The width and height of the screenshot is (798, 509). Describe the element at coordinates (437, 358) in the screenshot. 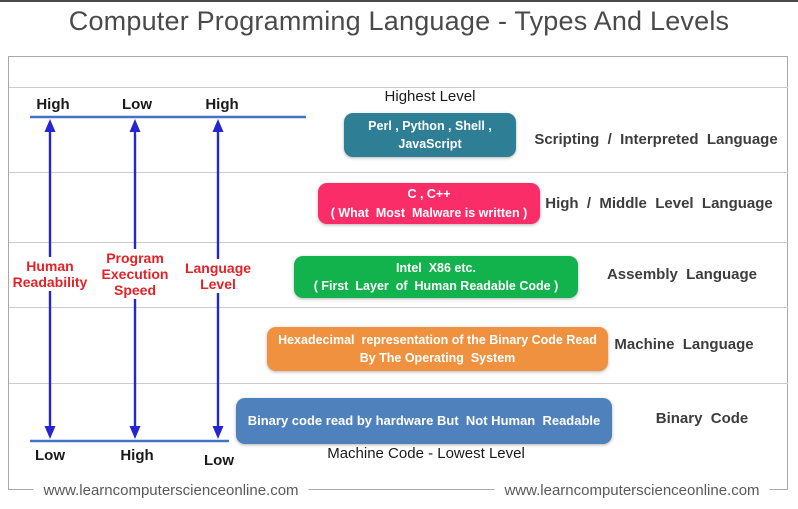

I see `box-text-line: By The Operating System` at that location.